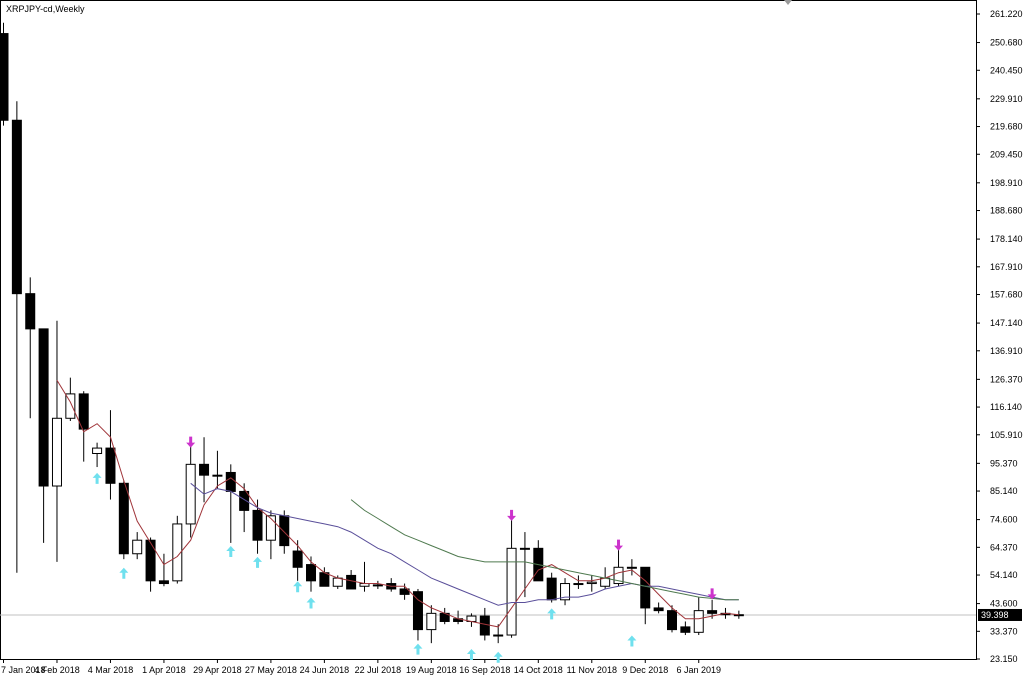  What do you see at coordinates (217, 670) in the screenshot?
I see `x-tick-label: 29 Apr 2018` at bounding box center [217, 670].